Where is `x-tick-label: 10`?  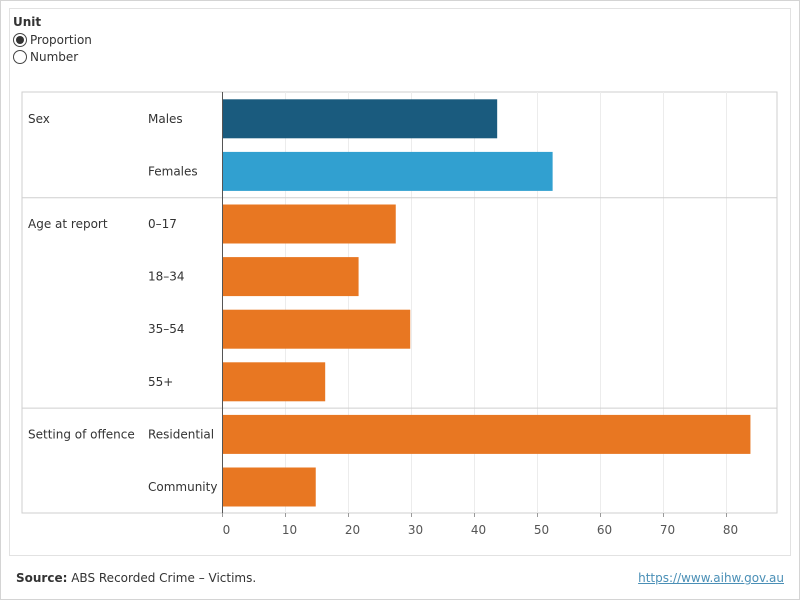
x-tick-label: 10 is located at coordinates (289, 530).